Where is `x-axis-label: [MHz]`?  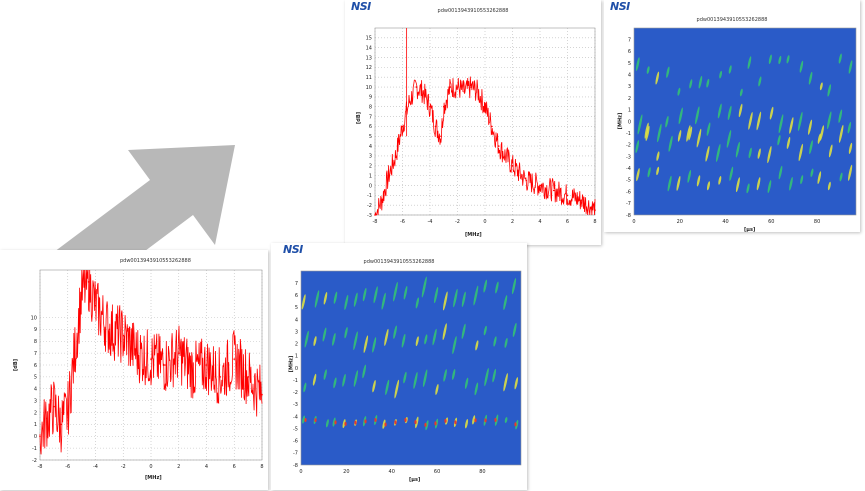
x-axis-label: [MHz] is located at coordinates (473, 235).